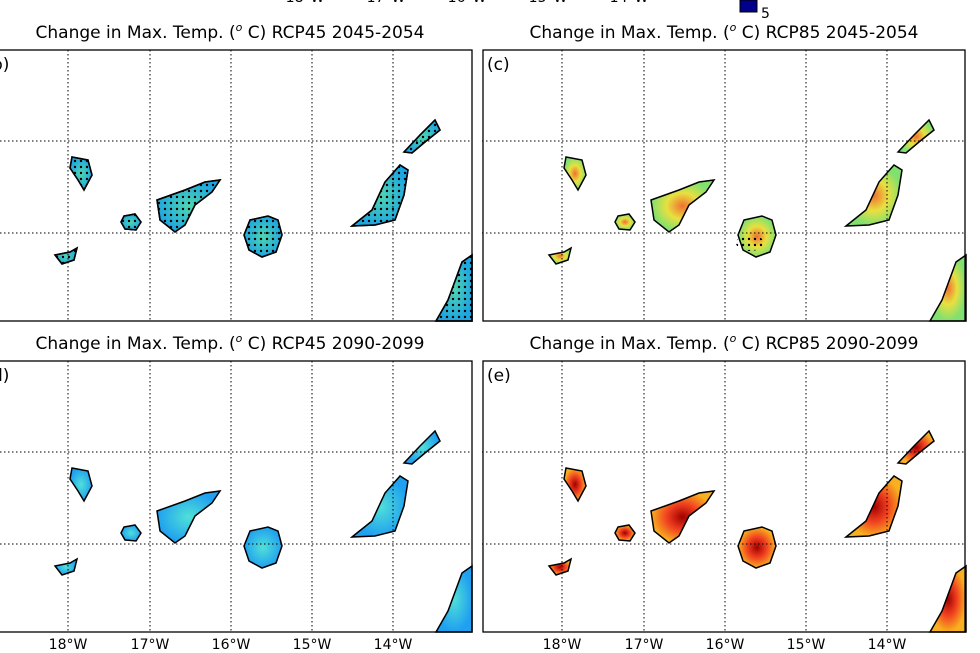 Image resolution: width=980 pixels, height=653 pixels. What do you see at coordinates (548, 3) in the screenshot?
I see `top-tick-label: 15°W` at bounding box center [548, 3].